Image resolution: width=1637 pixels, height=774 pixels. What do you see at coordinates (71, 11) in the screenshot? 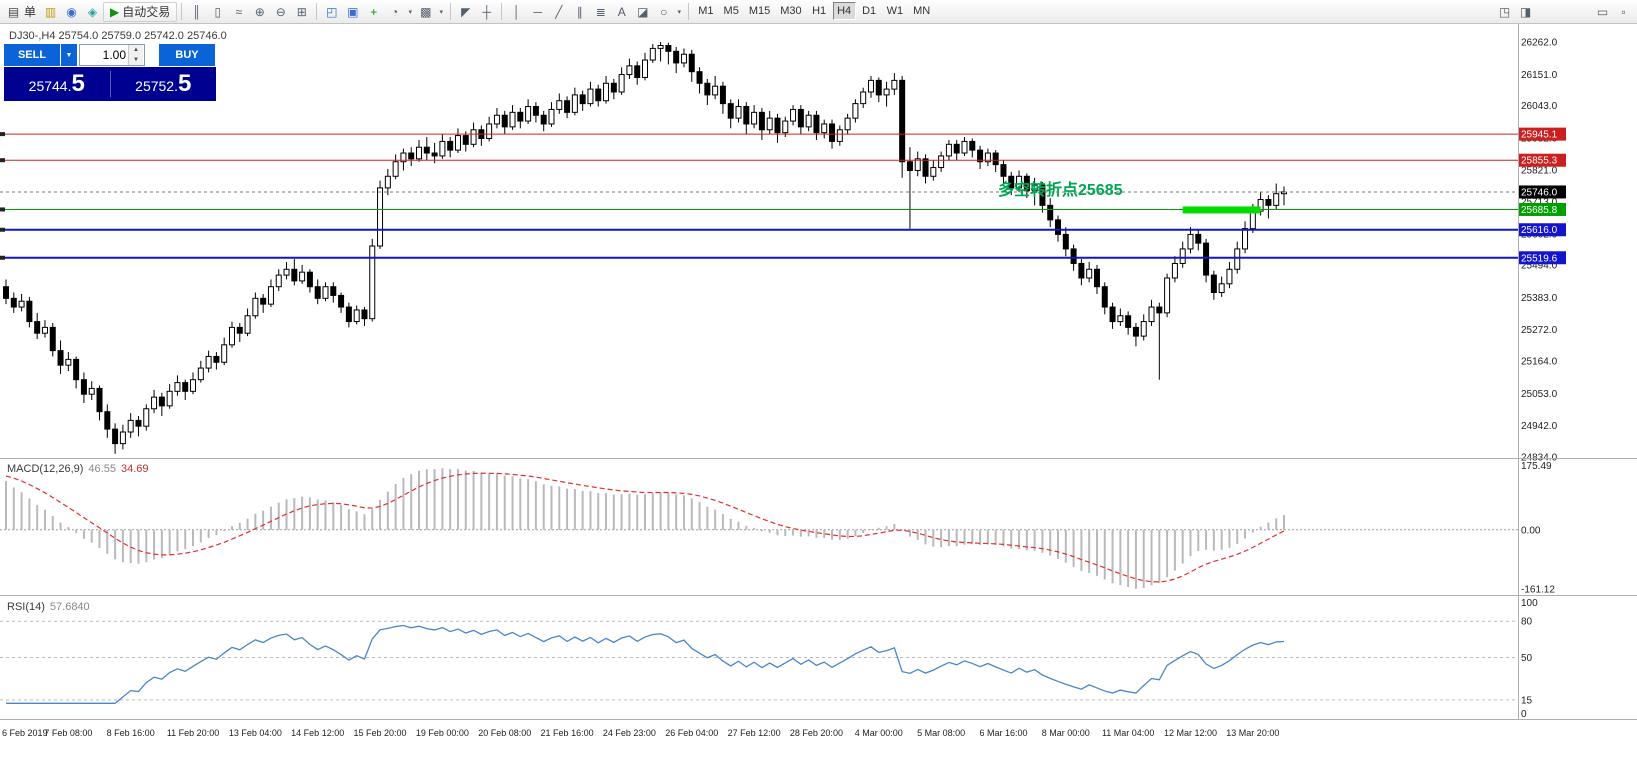
I see `profiles-icon: ◉` at bounding box center [71, 11].